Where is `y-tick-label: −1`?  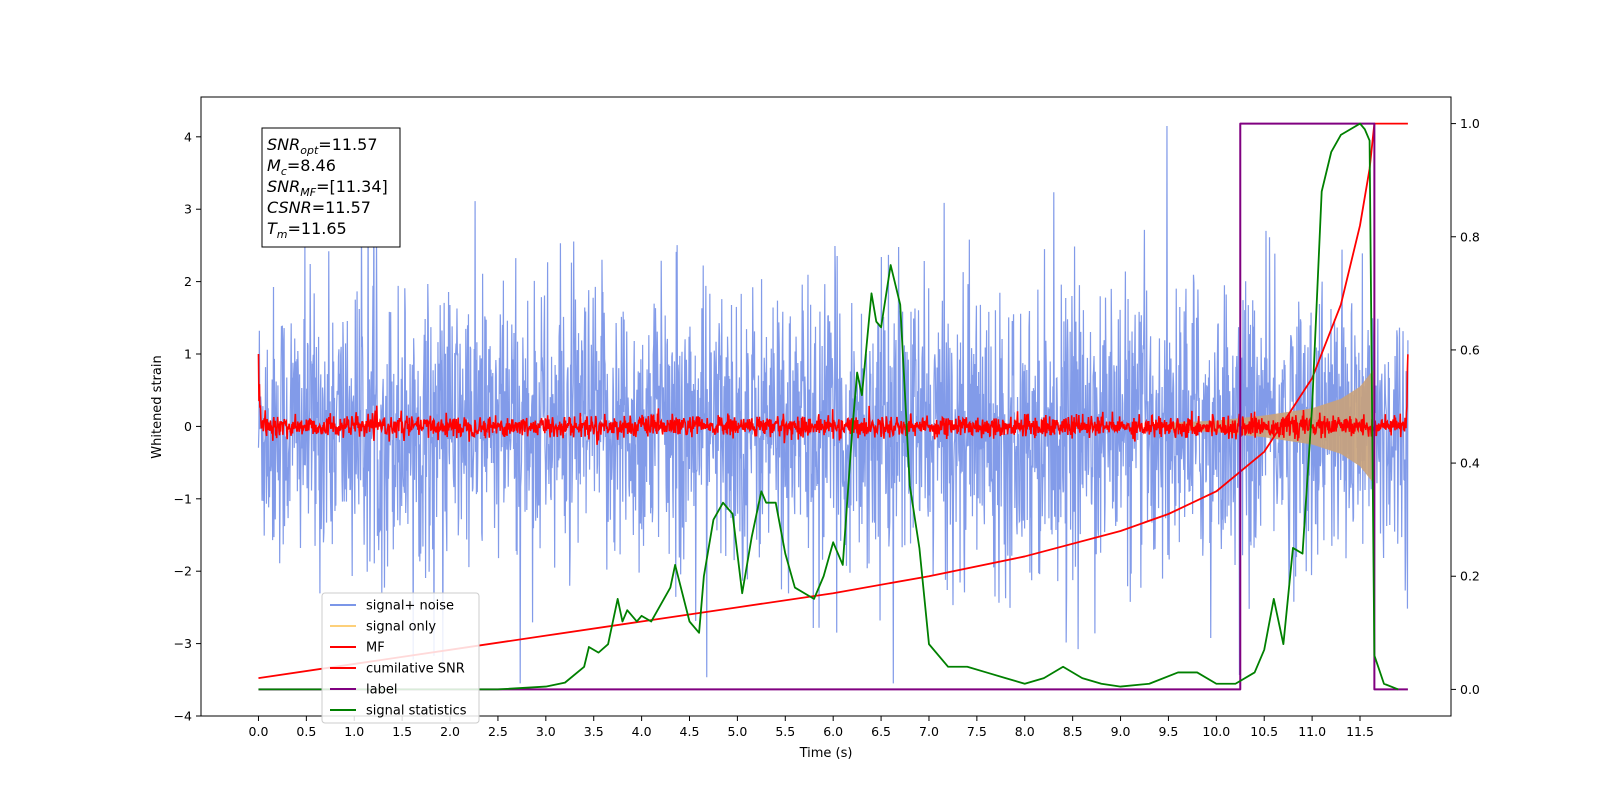
y-tick-label: −1 is located at coordinates (183, 498).